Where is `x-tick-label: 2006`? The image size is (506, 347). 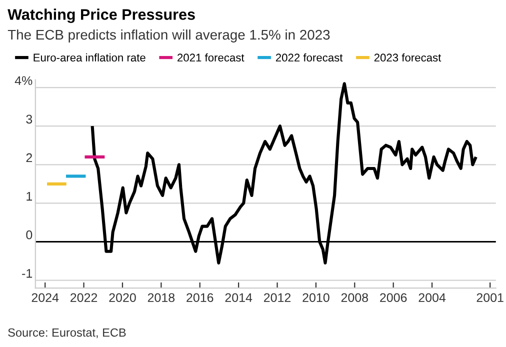
x-tick-label: 2006 is located at coordinates (393, 297).